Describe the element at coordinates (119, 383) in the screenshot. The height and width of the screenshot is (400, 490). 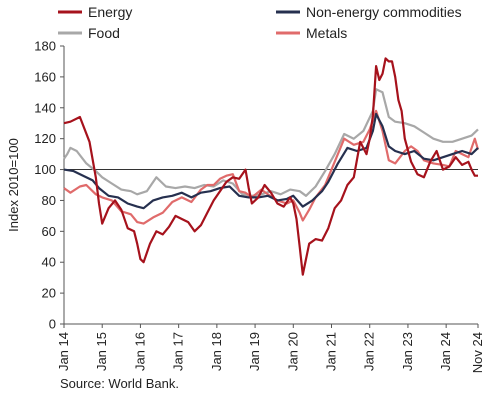
I see `source-note: Source: World Bank.` at that location.